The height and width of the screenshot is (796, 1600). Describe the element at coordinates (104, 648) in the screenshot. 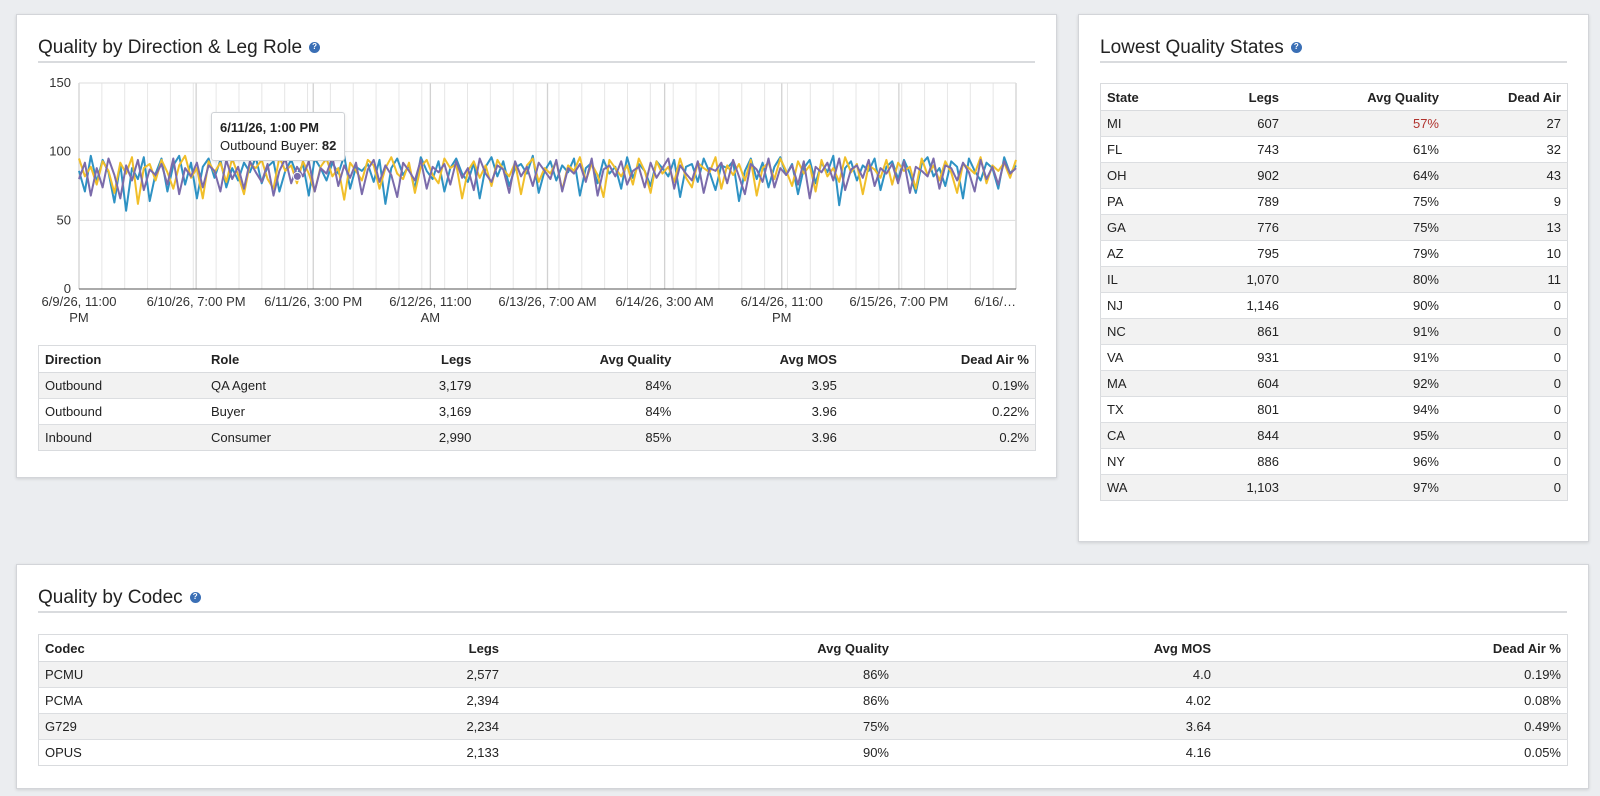

I see `column-header-codec: Codec` at that location.